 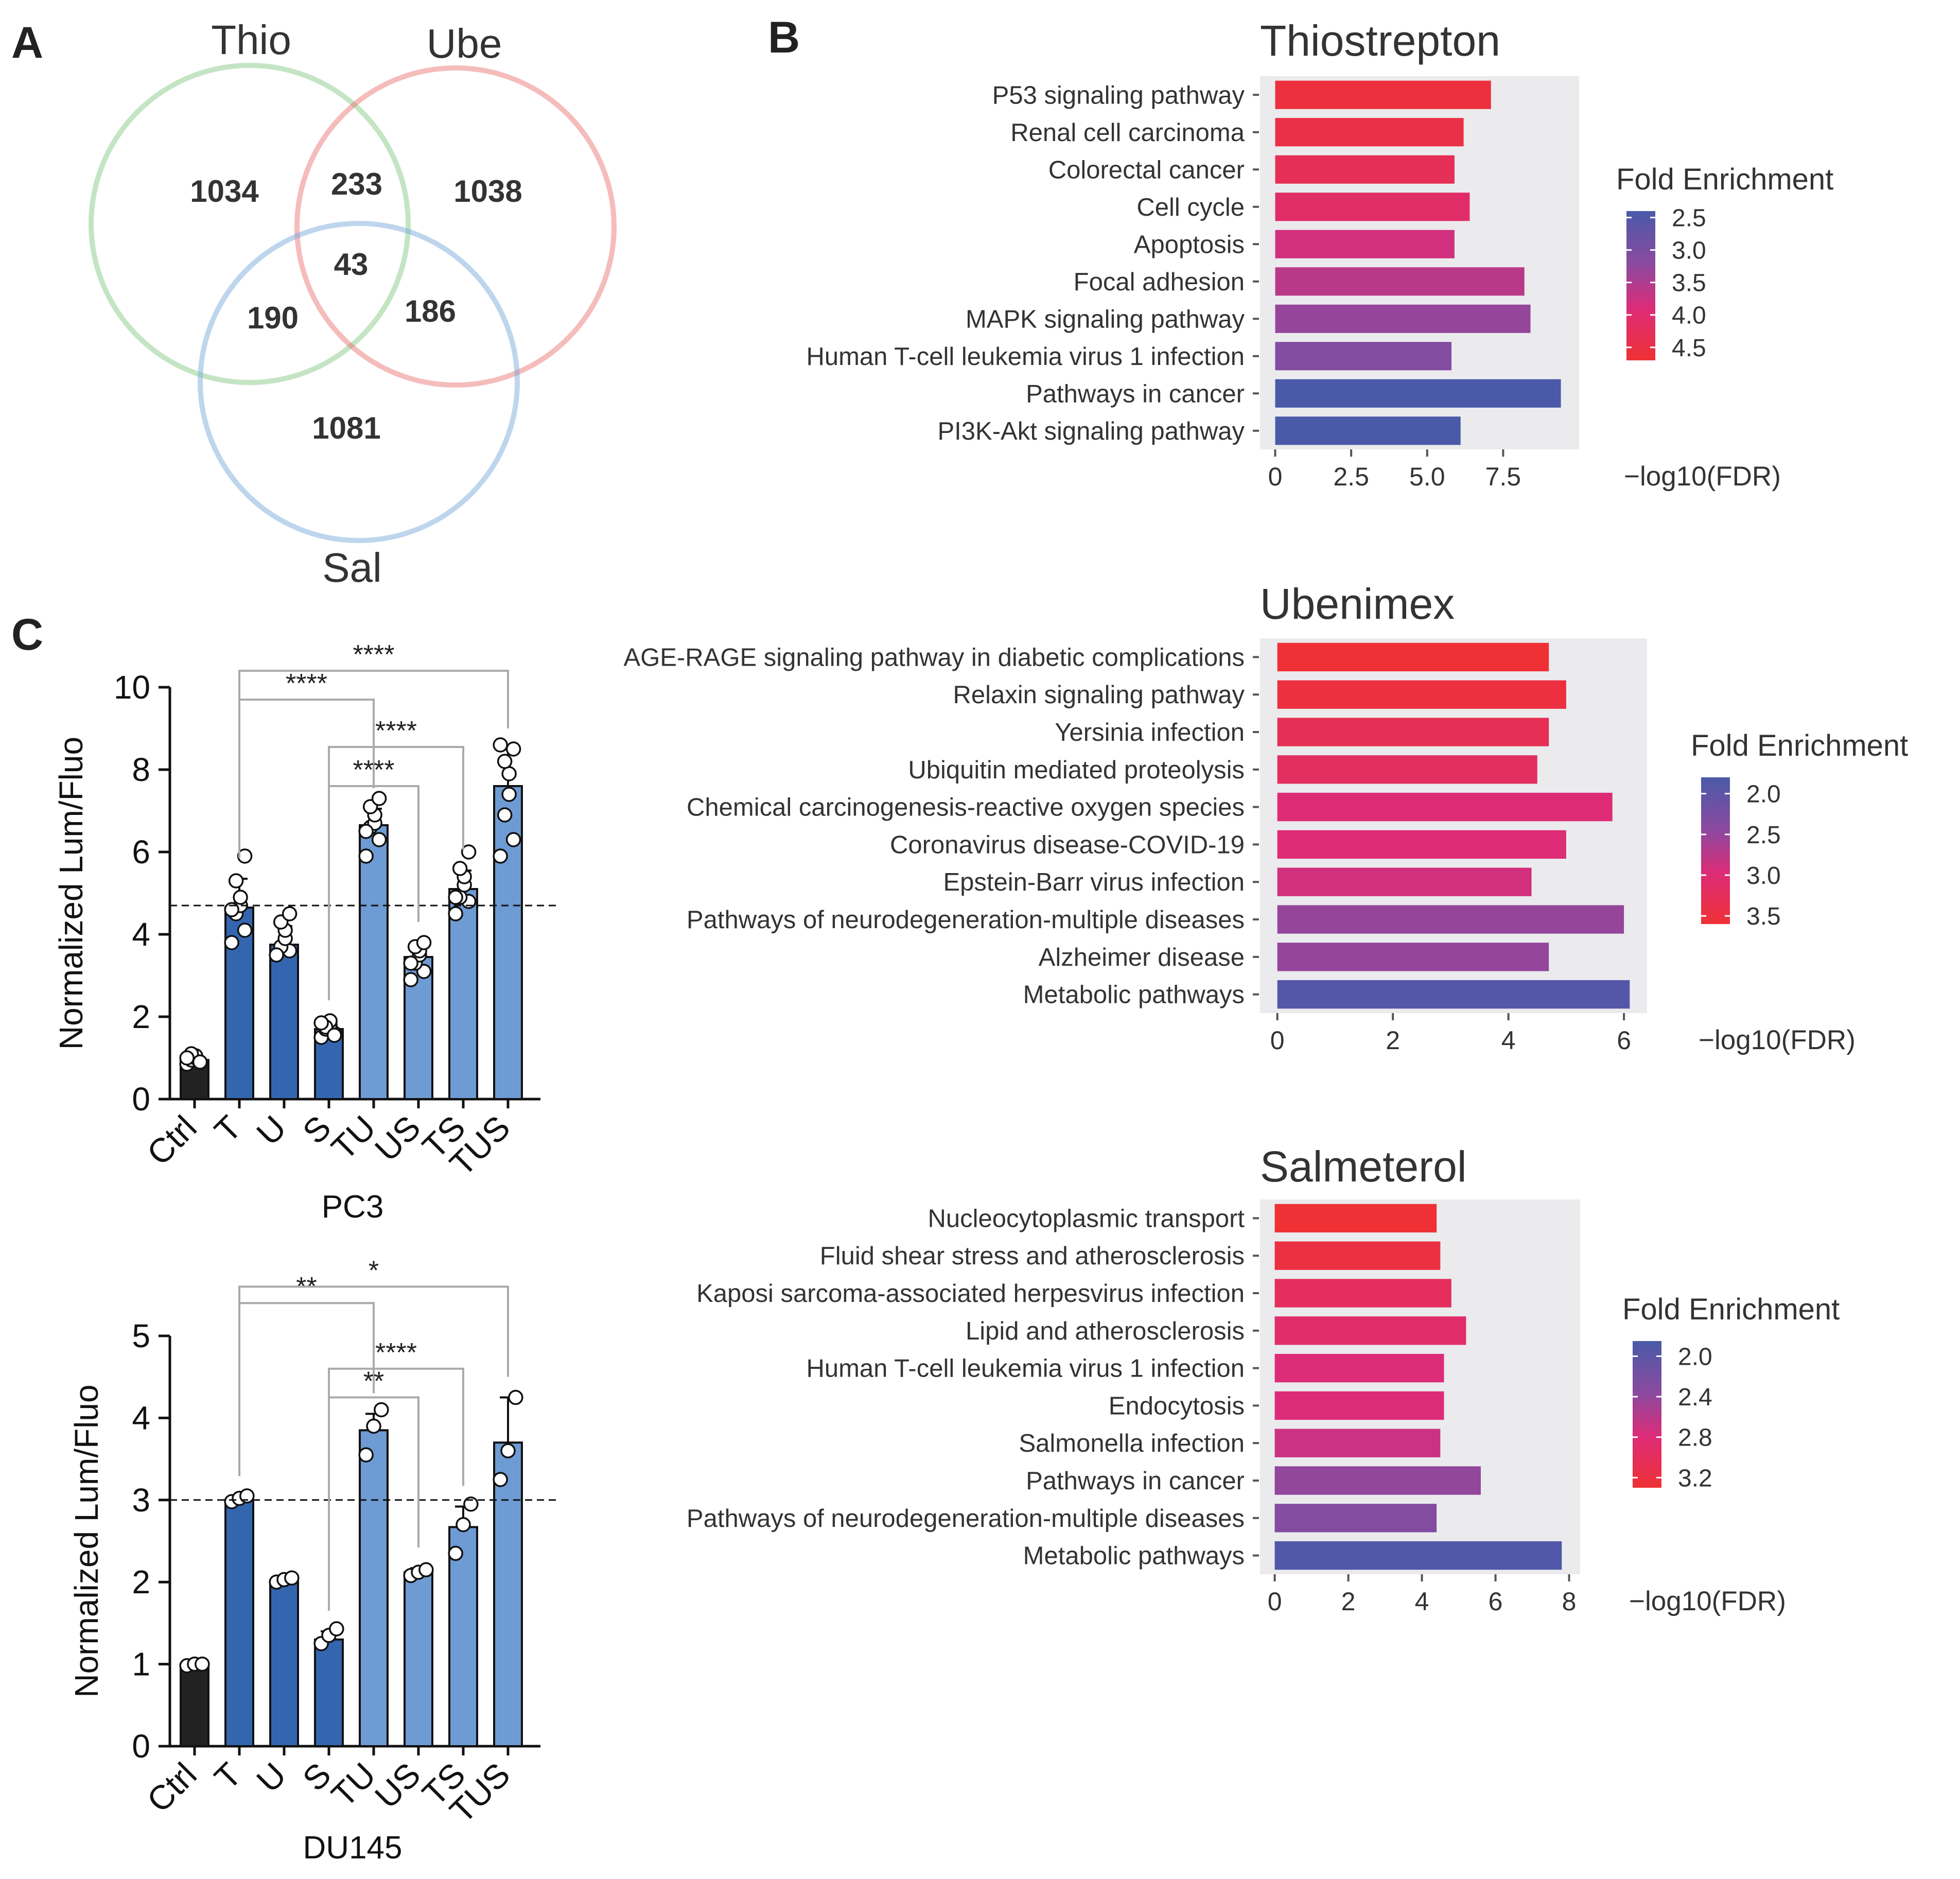 I want to click on x-tick-label: 6, so click(x=1496, y=1601).